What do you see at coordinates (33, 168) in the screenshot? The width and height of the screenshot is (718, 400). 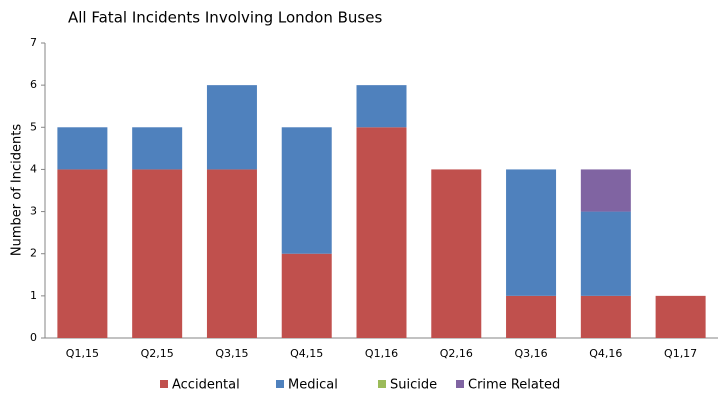 I see `y-tick-label: 4` at bounding box center [33, 168].